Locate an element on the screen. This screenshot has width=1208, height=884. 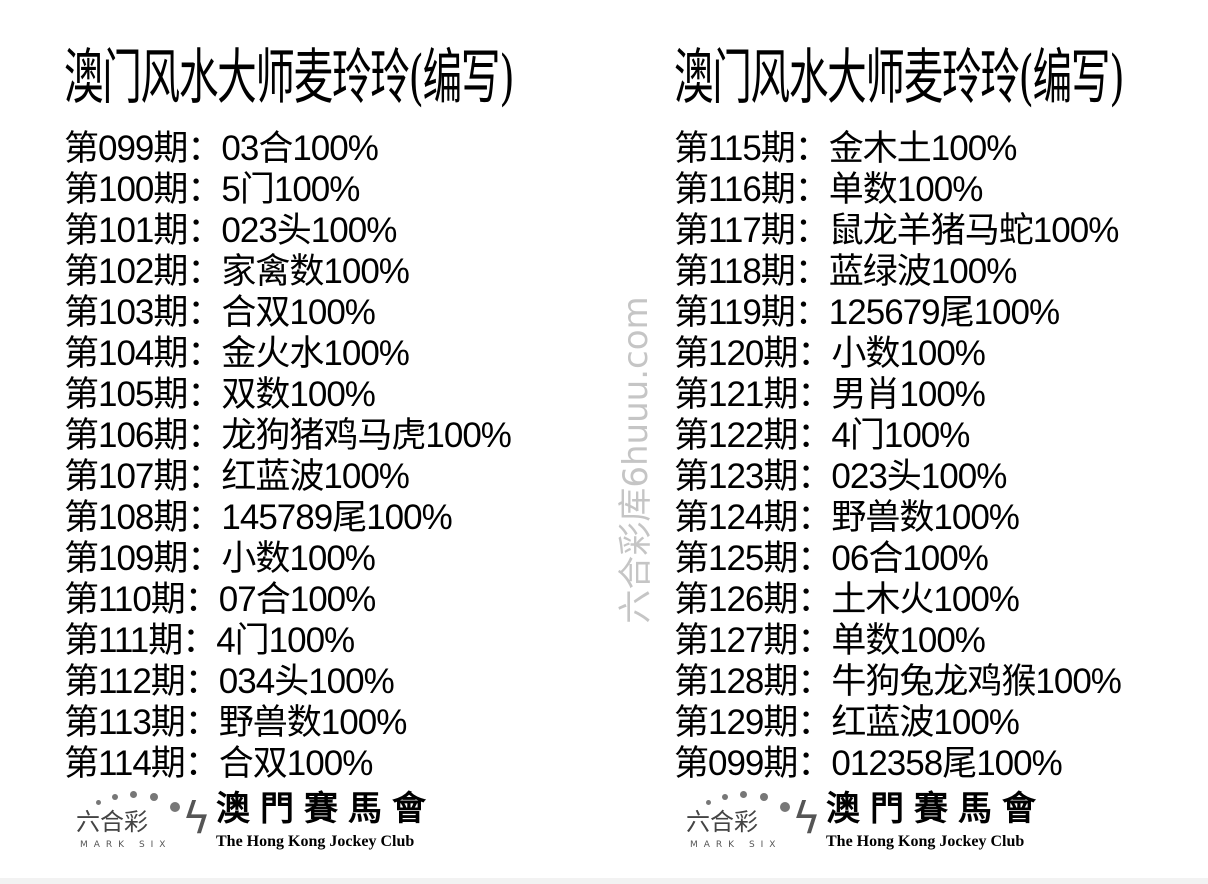
list-item: 第127期：单数100% is located at coordinates (830, 640).